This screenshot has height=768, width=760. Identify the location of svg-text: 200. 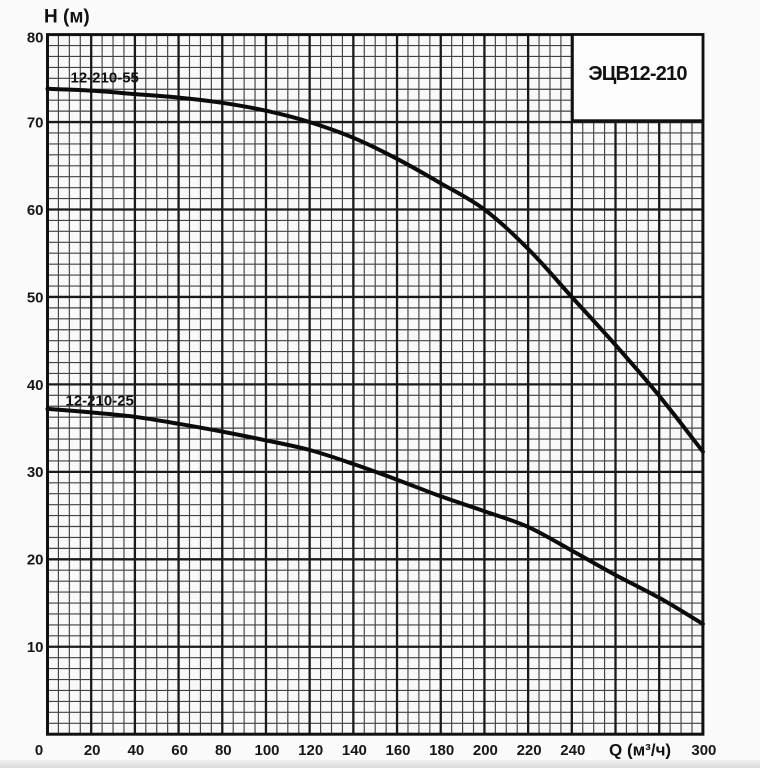
(485, 750).